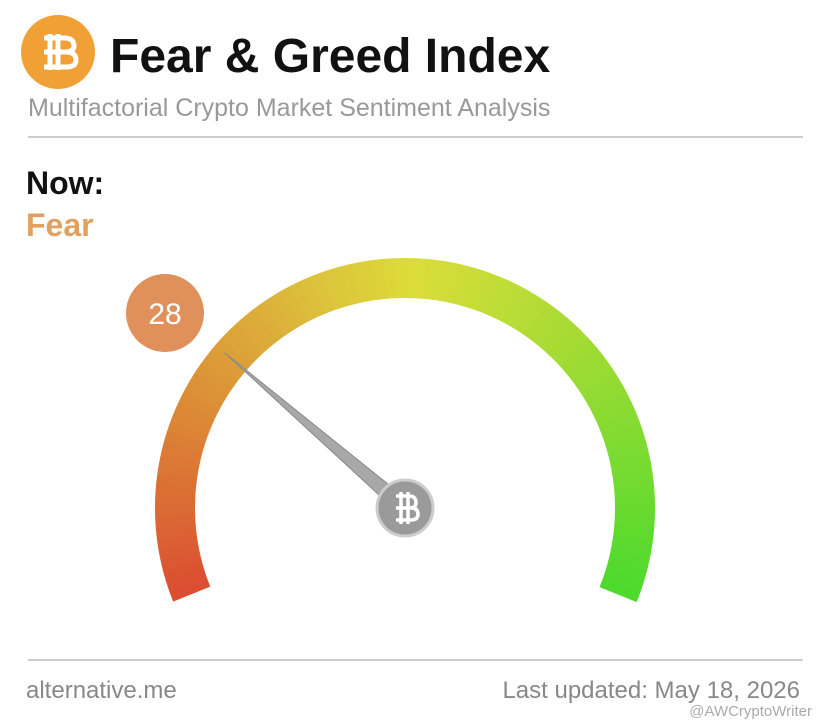  What do you see at coordinates (65, 183) in the screenshot?
I see `now-label: Now:` at bounding box center [65, 183].